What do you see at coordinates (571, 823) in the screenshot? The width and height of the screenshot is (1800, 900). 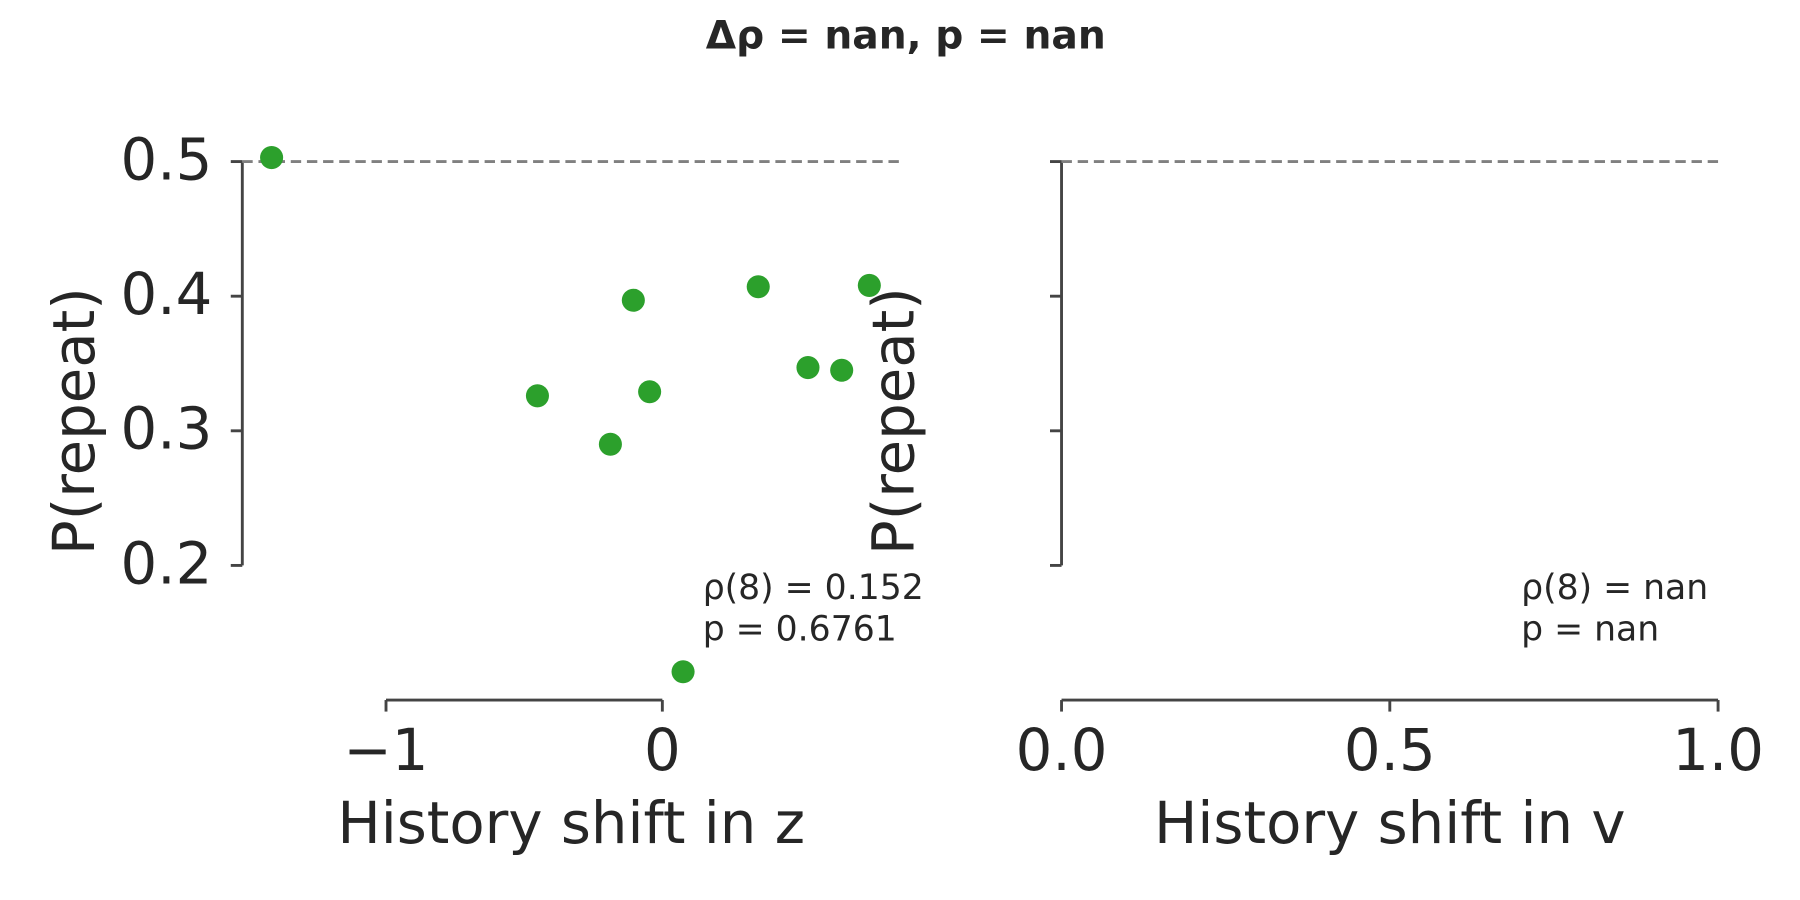 I see `x-axis-label: History shift in z` at bounding box center [571, 823].